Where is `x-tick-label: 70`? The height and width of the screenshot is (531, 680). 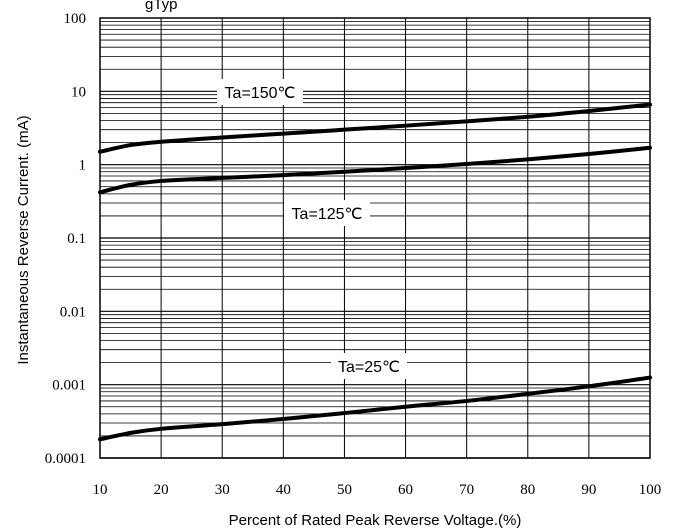 x-tick-label: 70 is located at coordinates (466, 490).